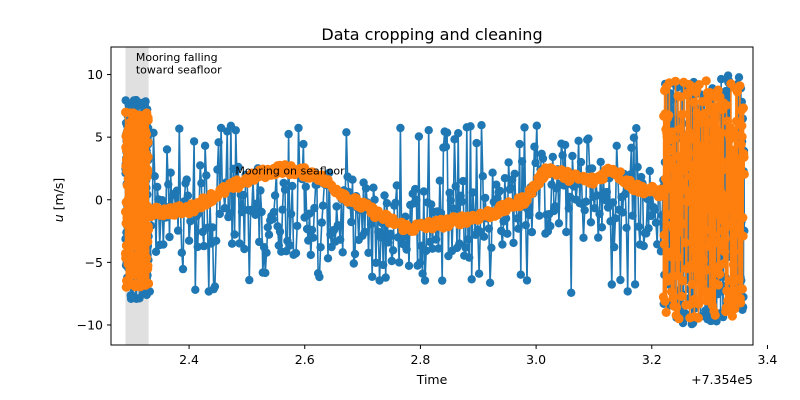 Image resolution: width=800 pixels, height=400 pixels. I want to click on y-axis-ticks: −10 −5 0 5 10, so click(94, 199).